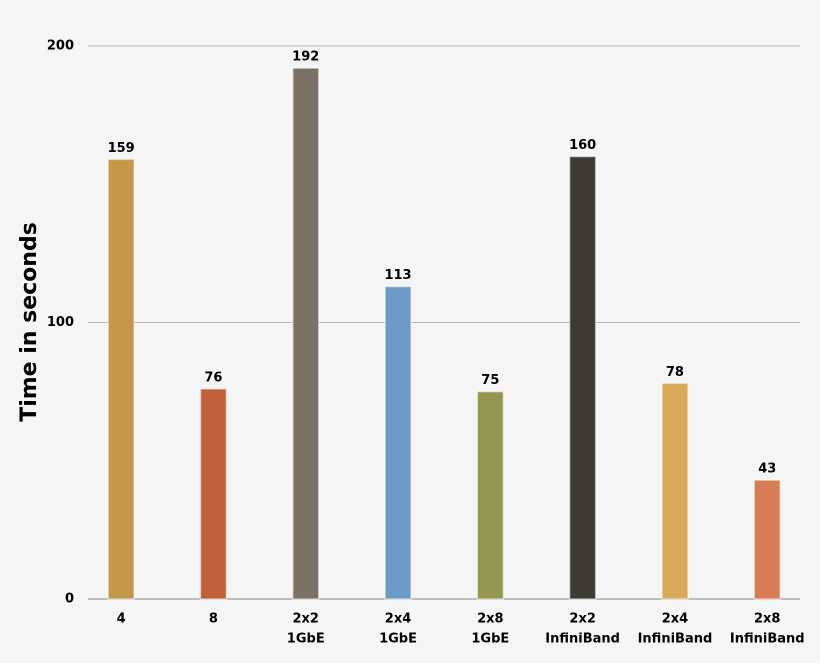 Image resolution: width=820 pixels, height=663 pixels. I want to click on x-tick-label: 8, so click(213, 619).